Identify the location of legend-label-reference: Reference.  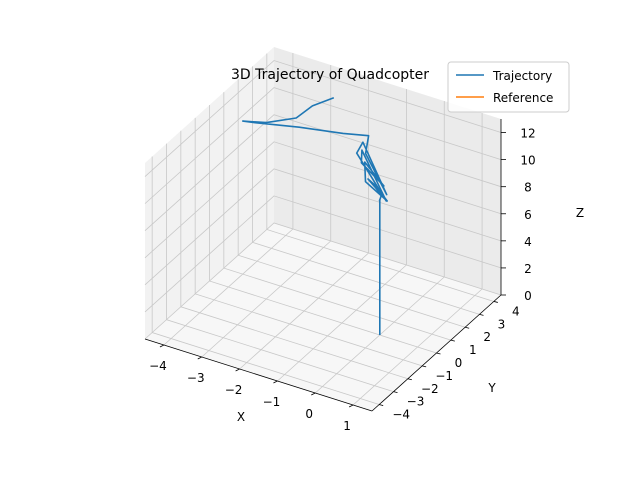
(523, 98).